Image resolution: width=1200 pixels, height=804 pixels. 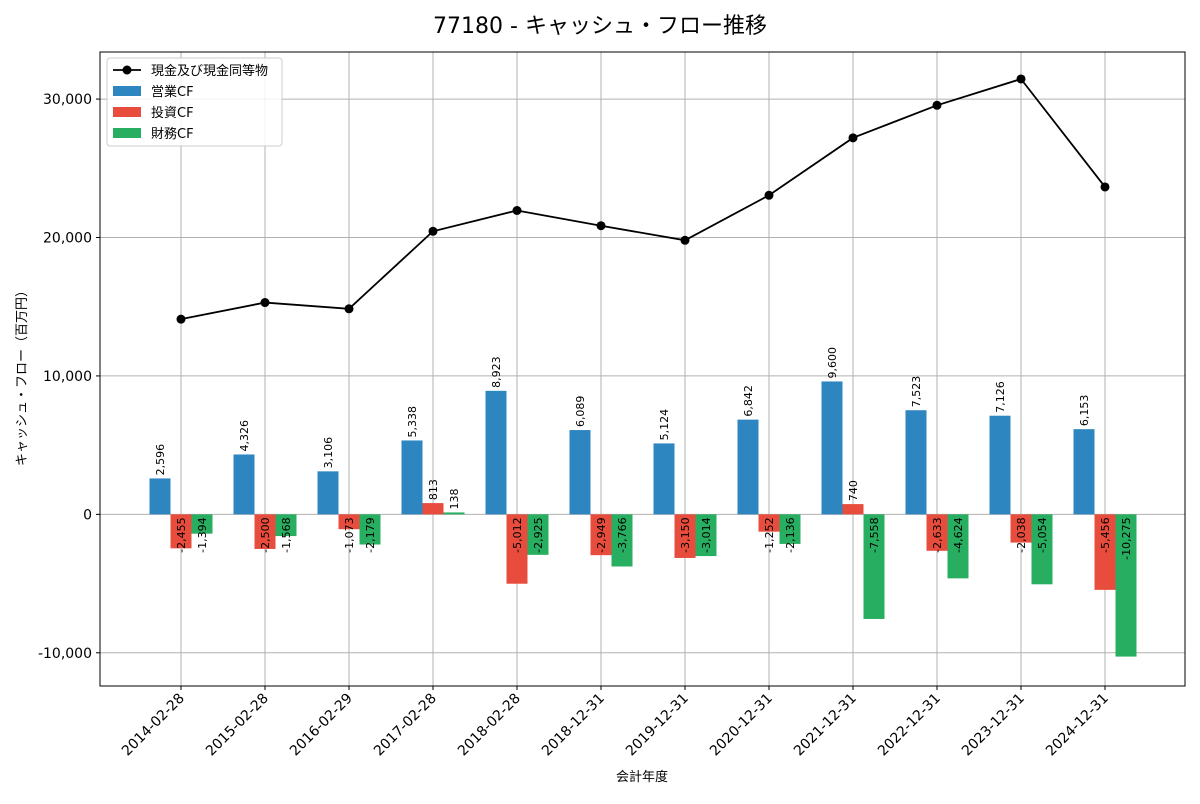 I want to click on data-label: -2,455, so click(x=181, y=534).